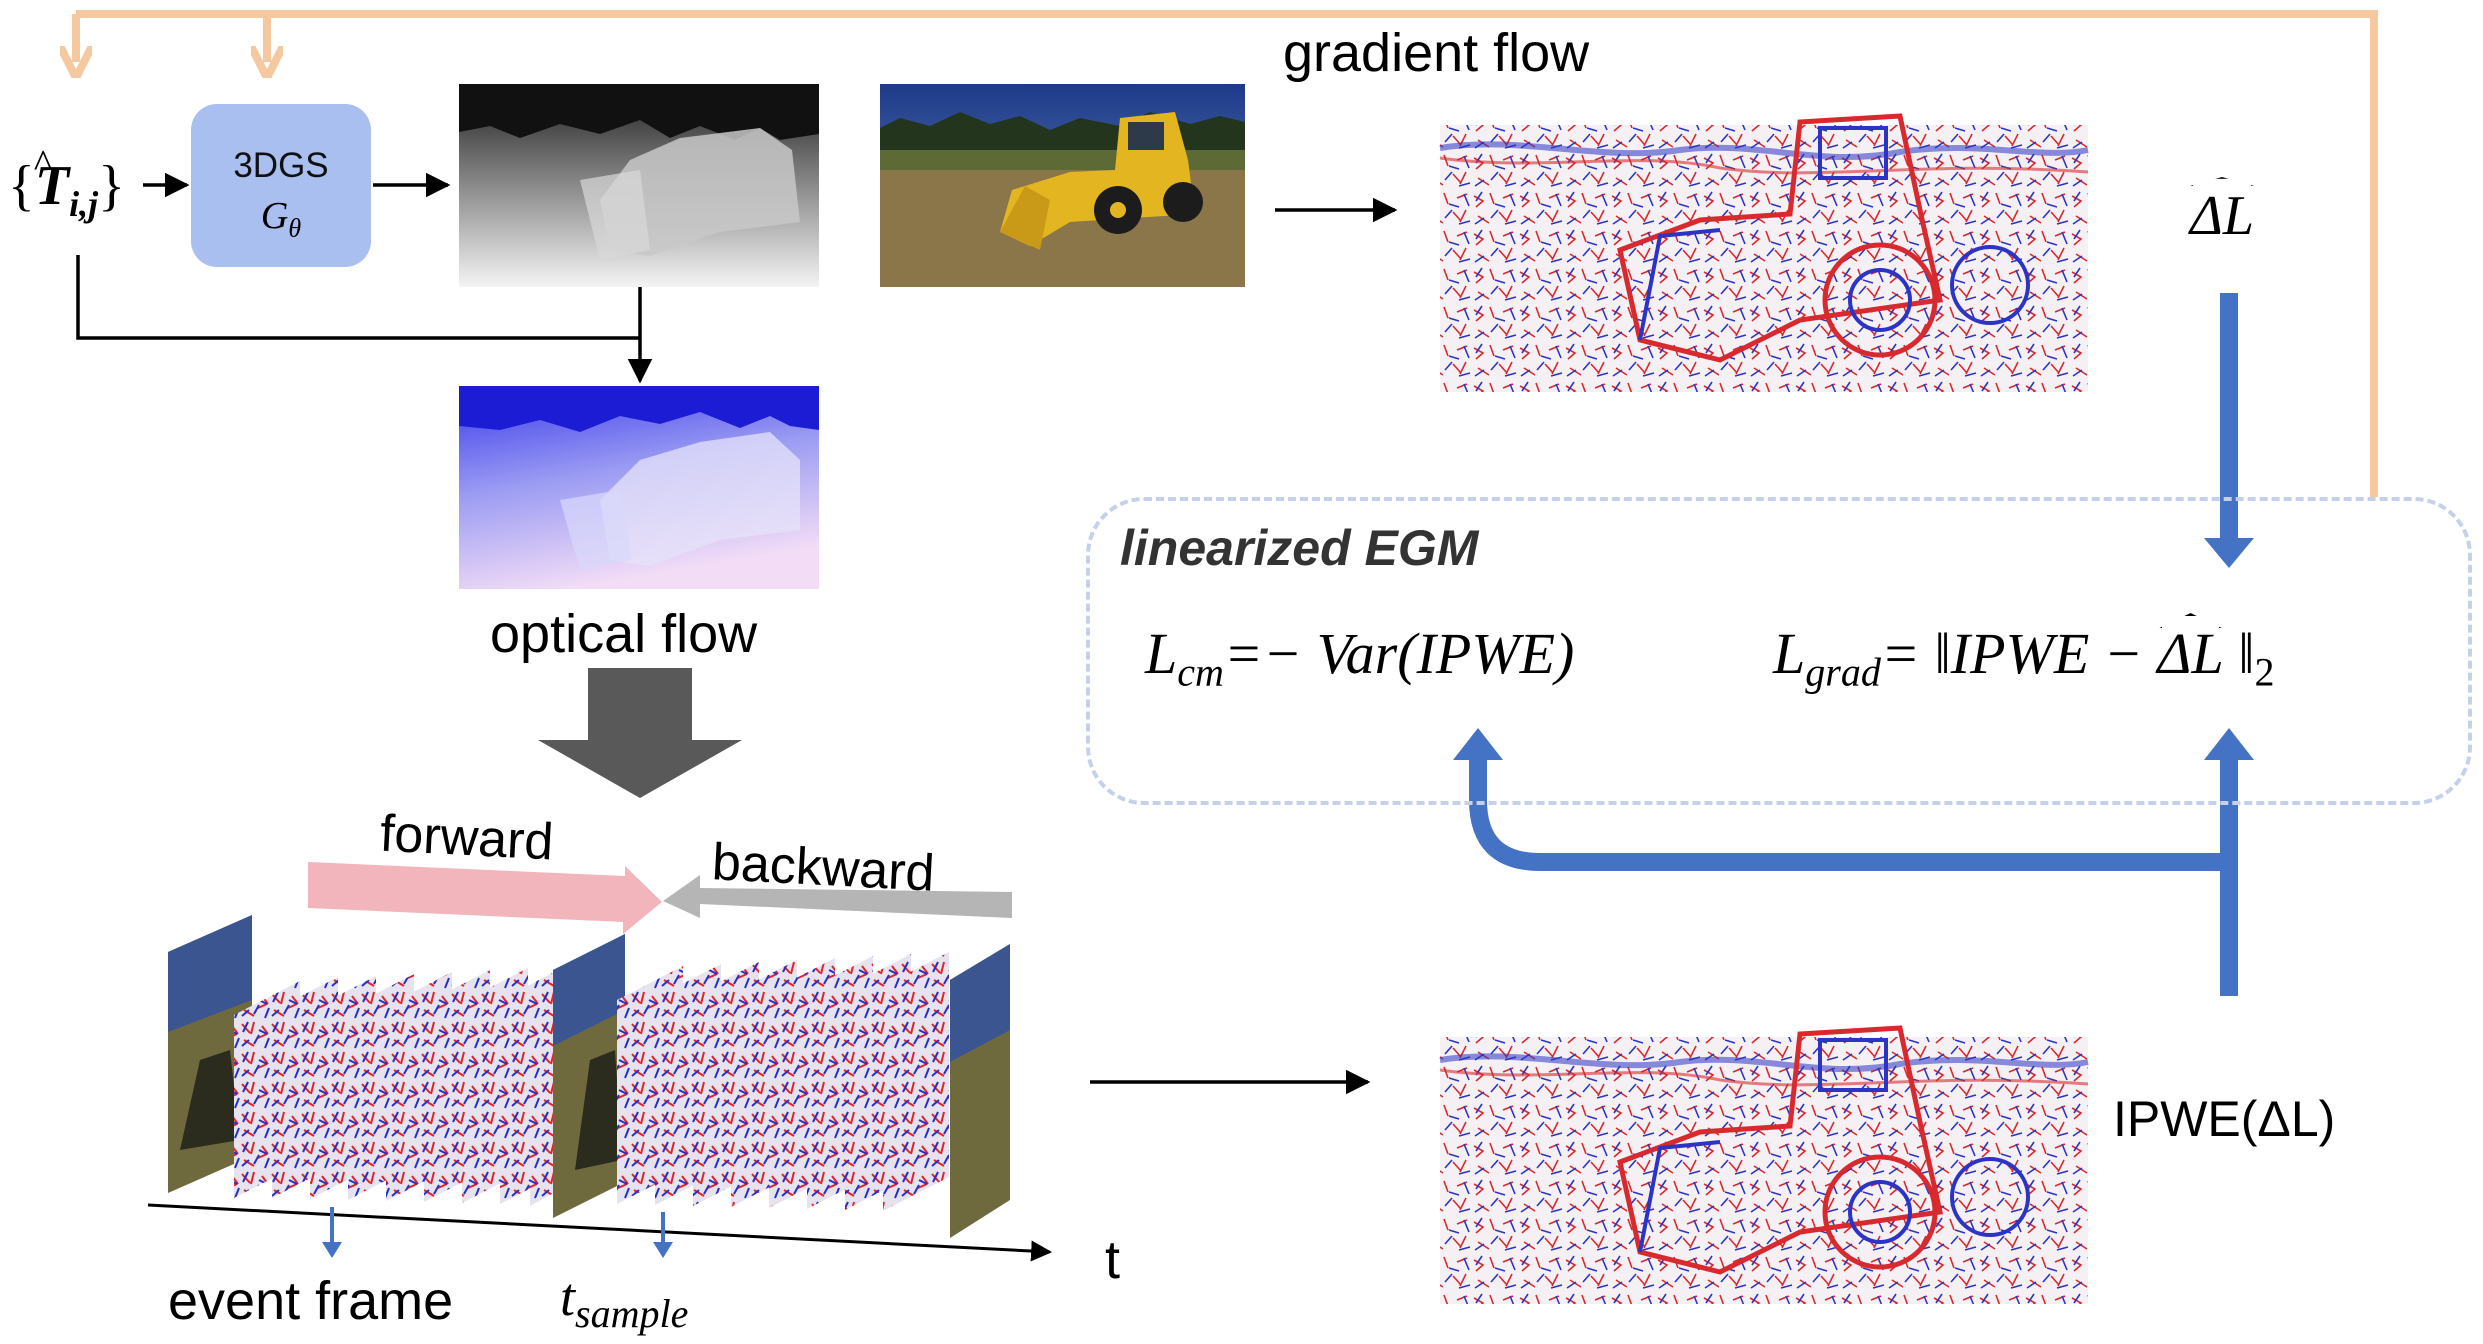  I want to click on t-axis-label: t, so click(1113, 1260).